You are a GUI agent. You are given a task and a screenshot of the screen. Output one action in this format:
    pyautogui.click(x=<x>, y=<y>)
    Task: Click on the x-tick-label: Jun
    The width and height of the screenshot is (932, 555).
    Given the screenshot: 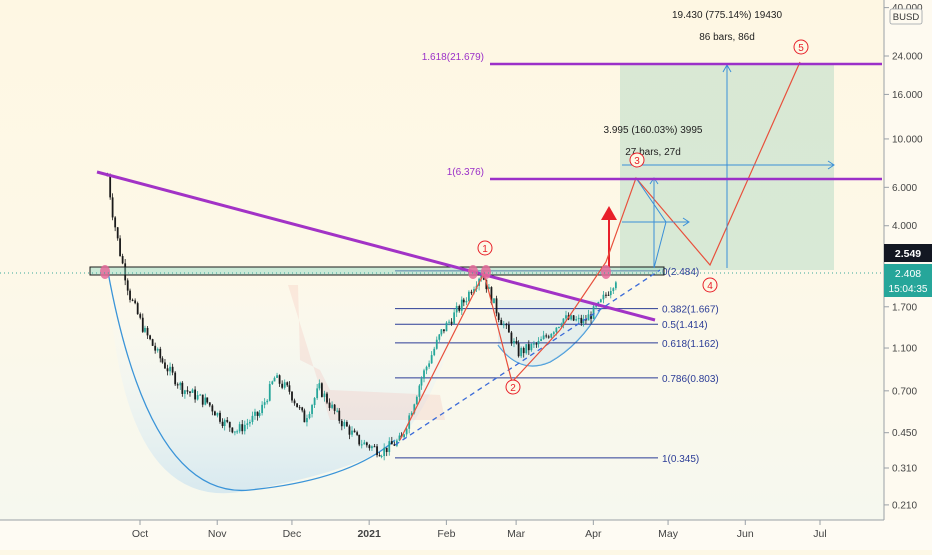 What is the action you would take?
    pyautogui.click(x=745, y=534)
    